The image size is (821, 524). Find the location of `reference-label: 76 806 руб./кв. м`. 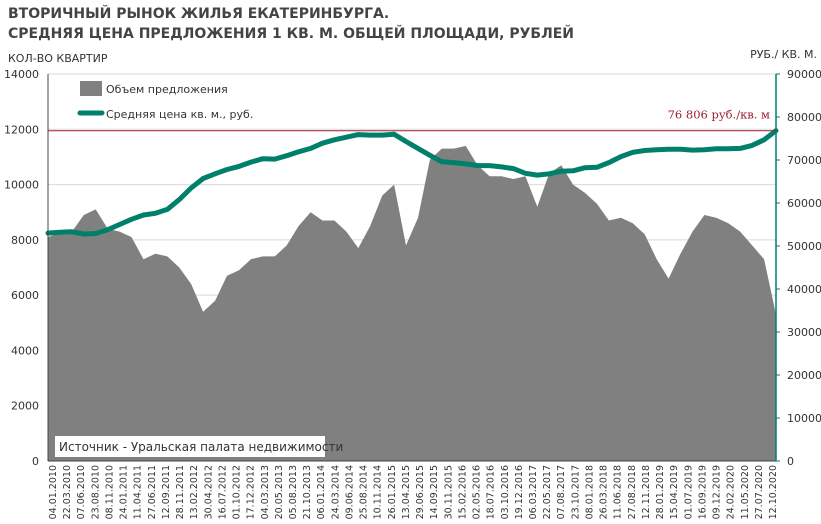

reference-label: 76 806 руб./кв. м is located at coordinates (719, 115).